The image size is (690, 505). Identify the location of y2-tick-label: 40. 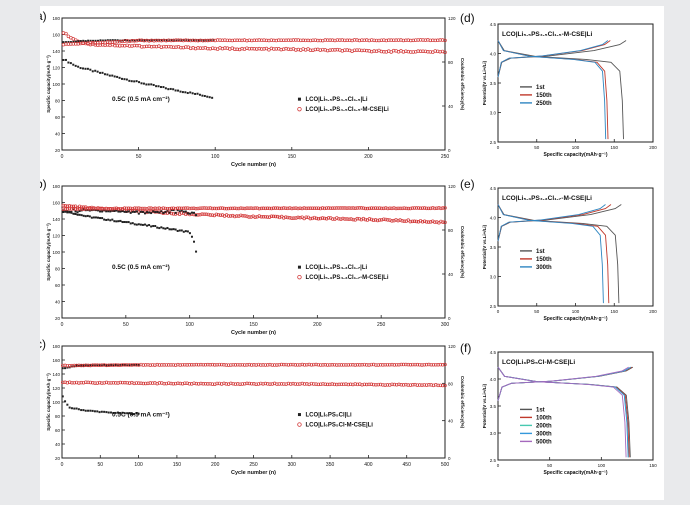
(451, 274).